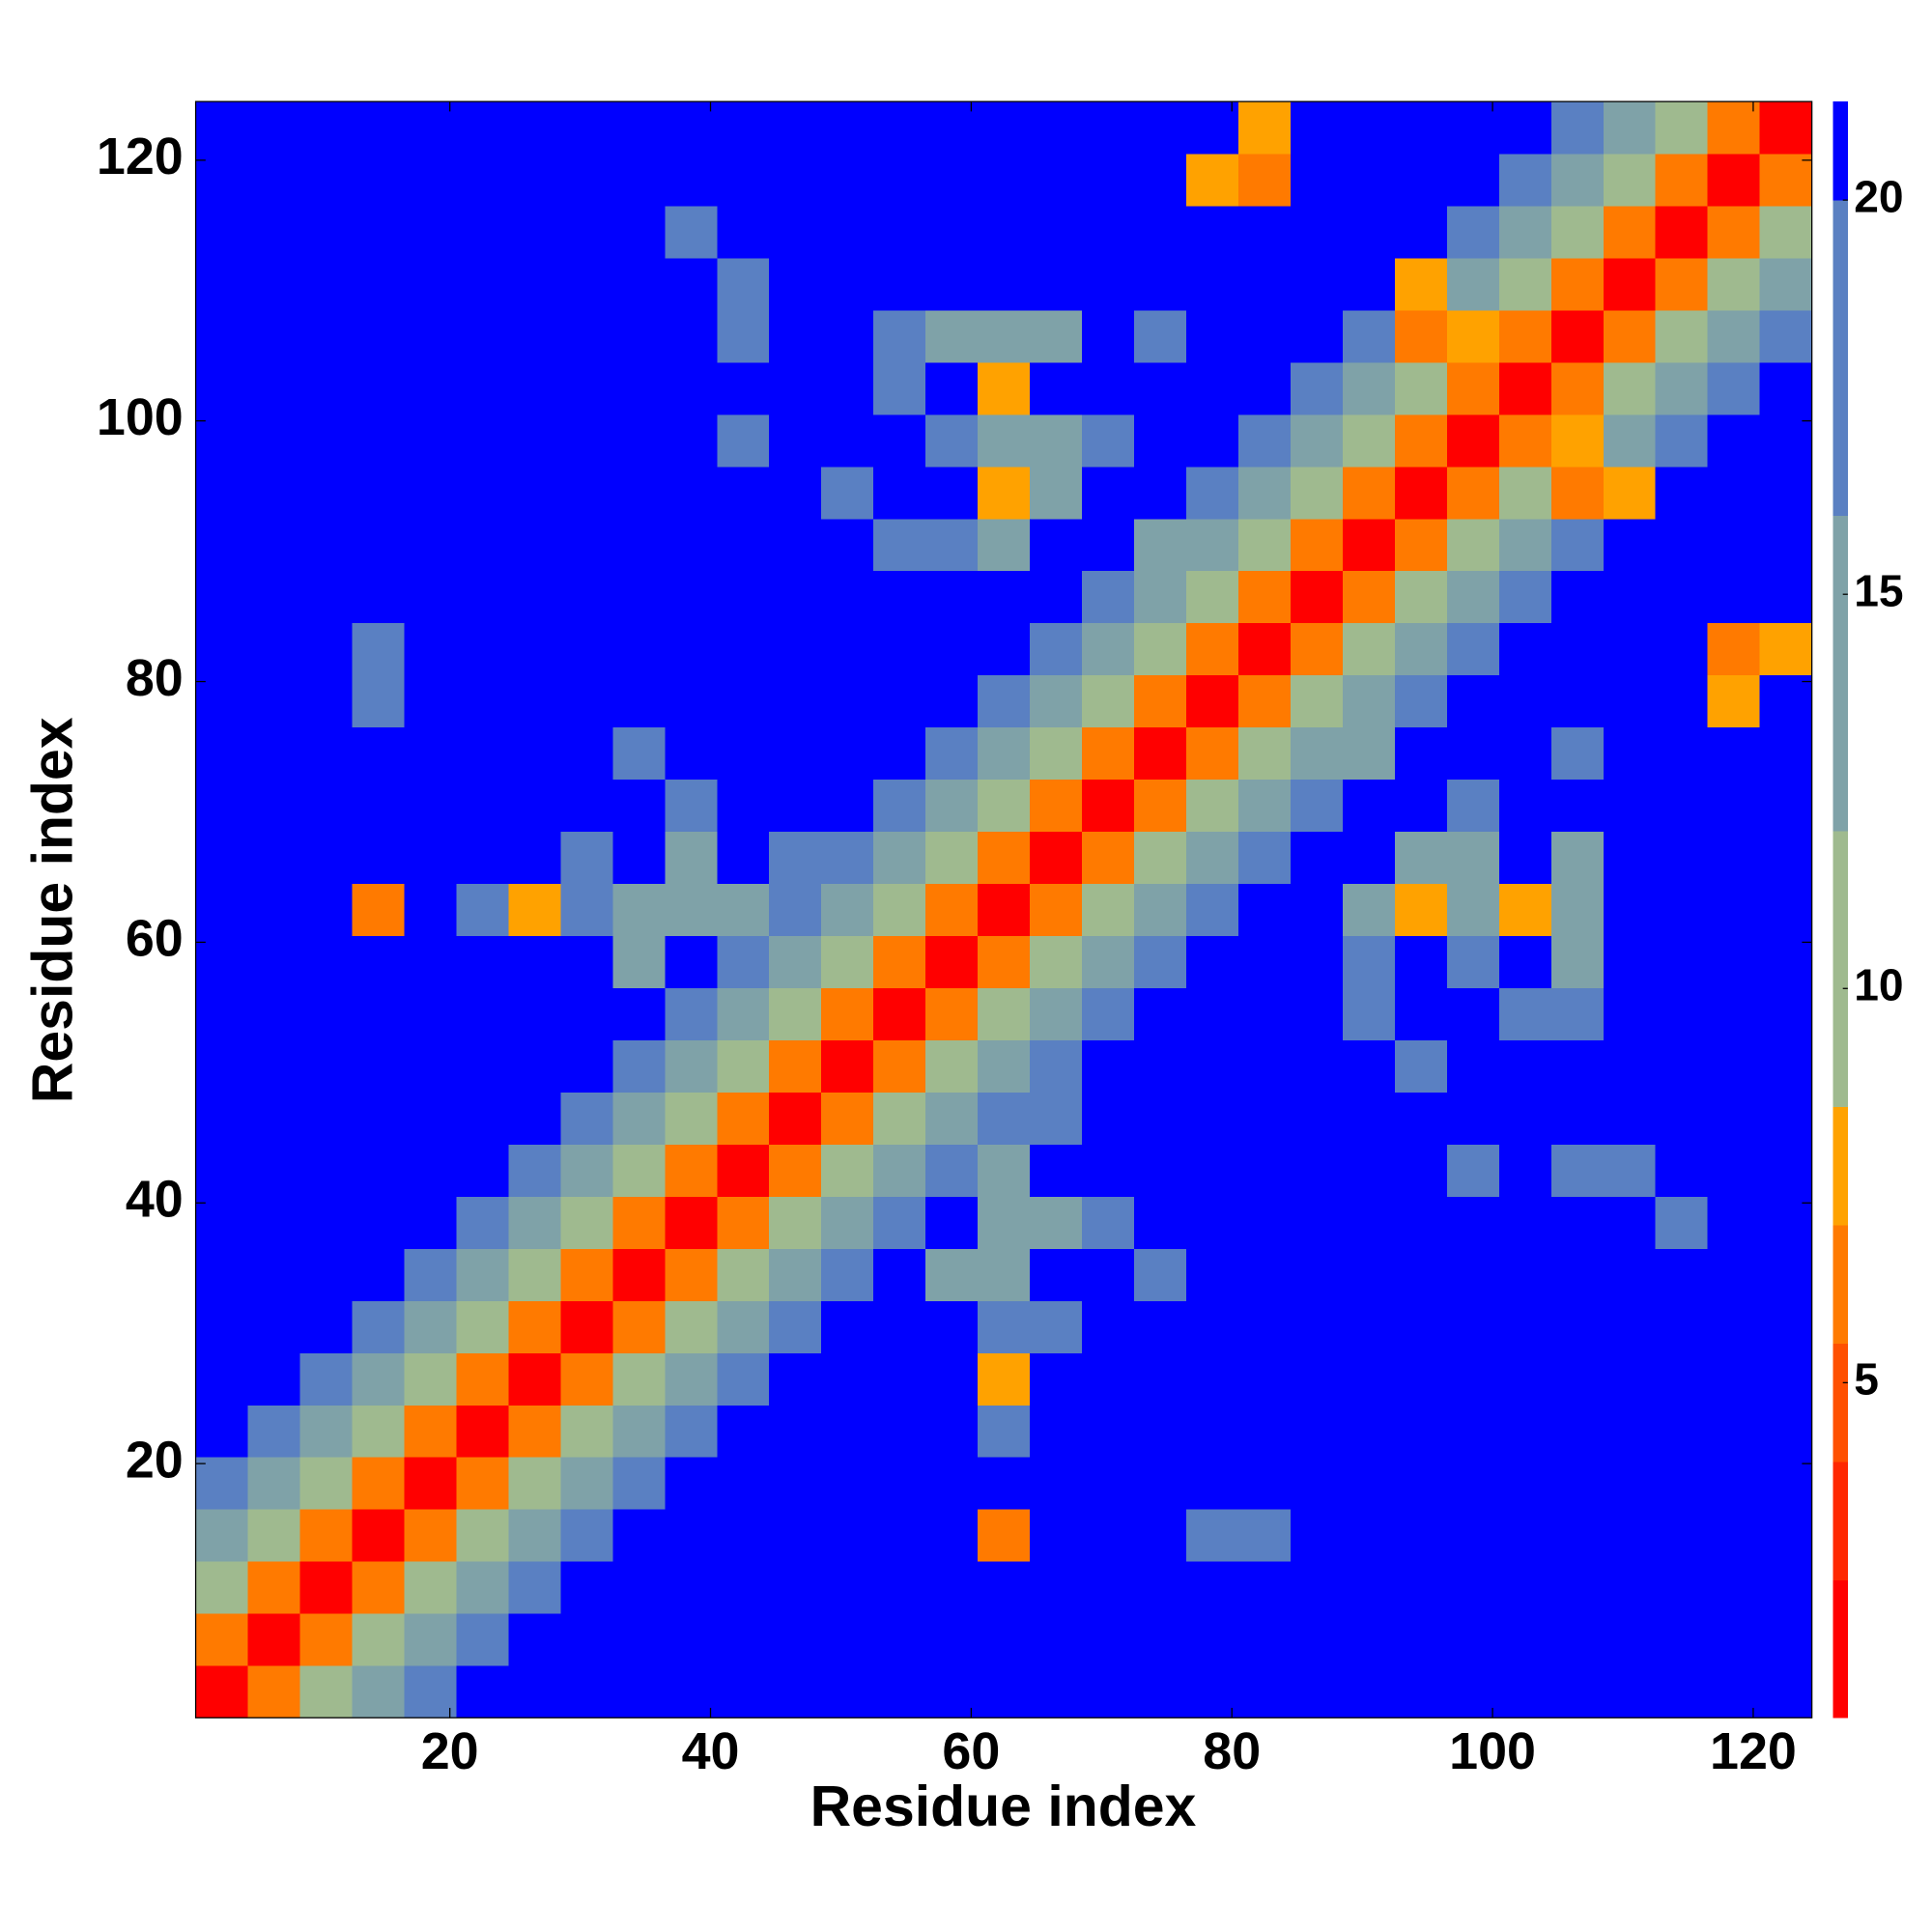 This screenshot has width=1932, height=1932. What do you see at coordinates (1753, 1751) in the screenshot?
I see `x-tick-label: 120` at bounding box center [1753, 1751].